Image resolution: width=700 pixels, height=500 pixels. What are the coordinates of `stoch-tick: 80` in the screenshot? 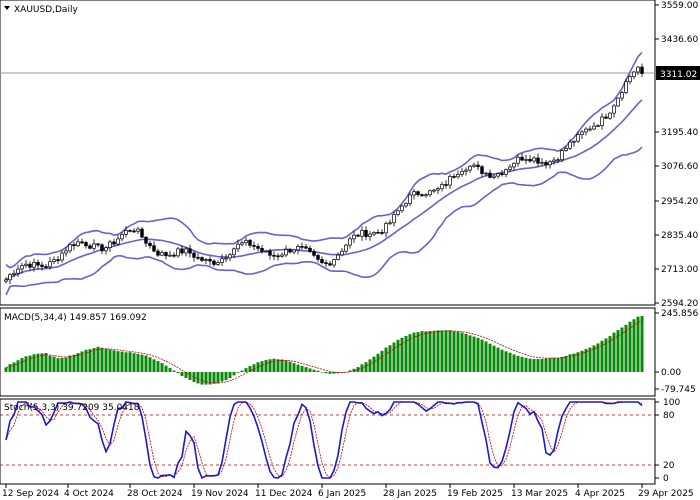 It's located at (669, 416).